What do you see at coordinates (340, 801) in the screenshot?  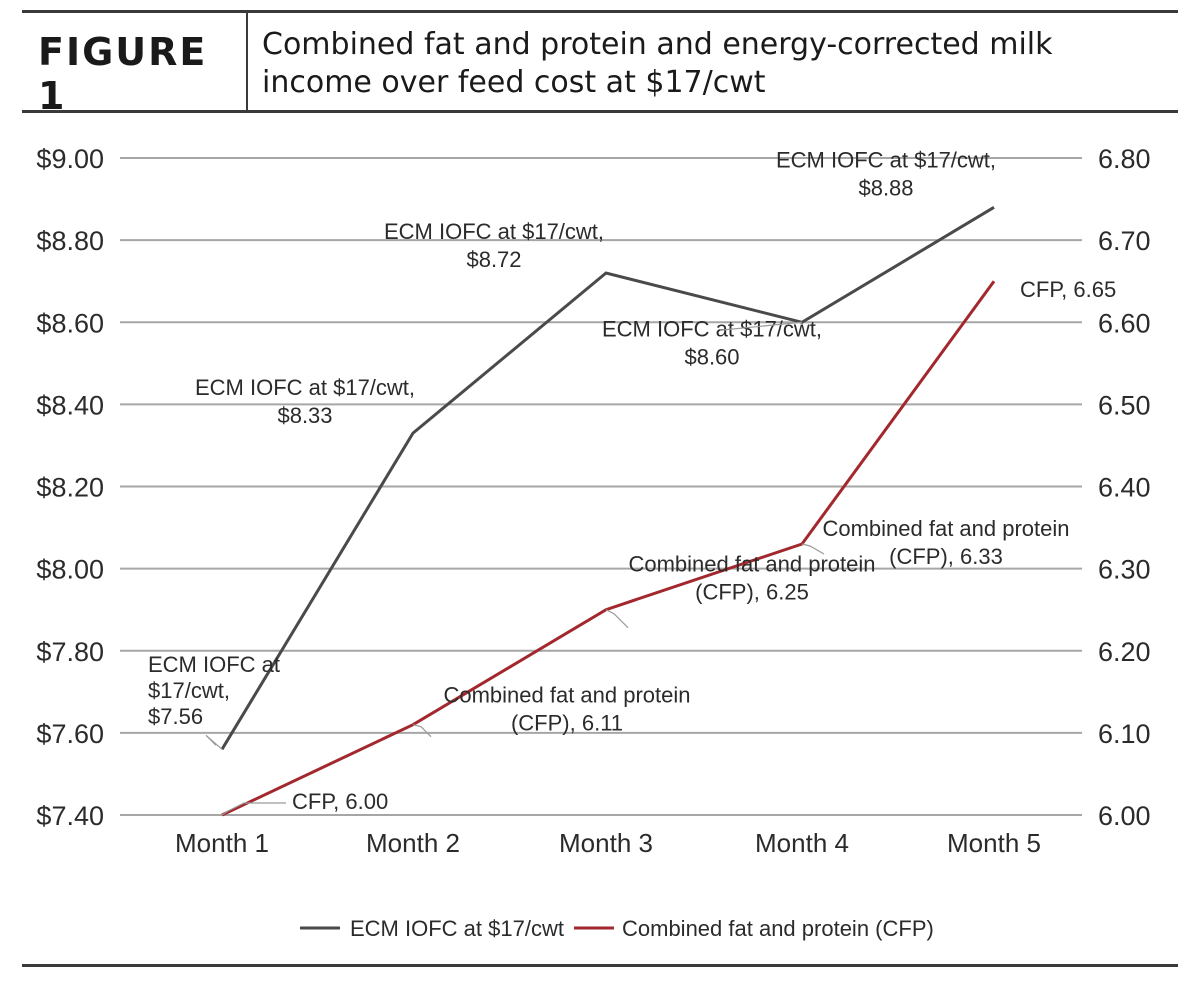 I see `data-label-line: CFP, 6.00` at bounding box center [340, 801].